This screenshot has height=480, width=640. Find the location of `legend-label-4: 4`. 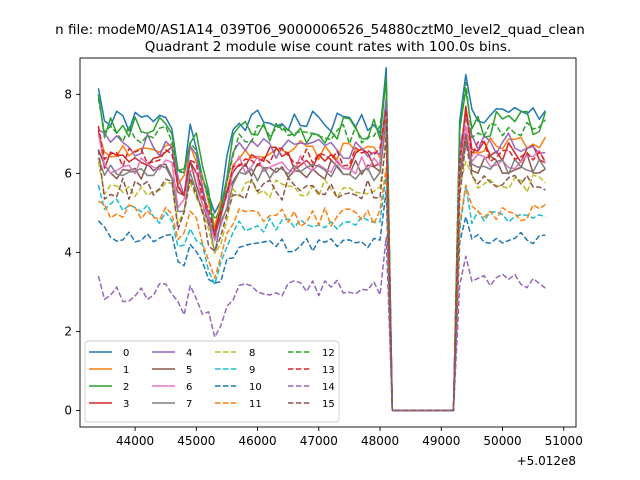

legend-label-4: 4 is located at coordinates (189, 353).